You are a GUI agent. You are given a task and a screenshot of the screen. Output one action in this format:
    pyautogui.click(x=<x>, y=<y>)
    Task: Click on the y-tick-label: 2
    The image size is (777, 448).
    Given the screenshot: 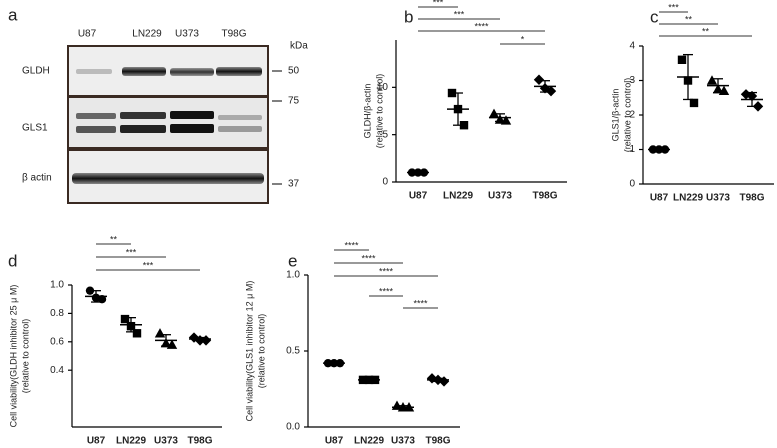 What is the action you would take?
    pyautogui.click(x=632, y=115)
    